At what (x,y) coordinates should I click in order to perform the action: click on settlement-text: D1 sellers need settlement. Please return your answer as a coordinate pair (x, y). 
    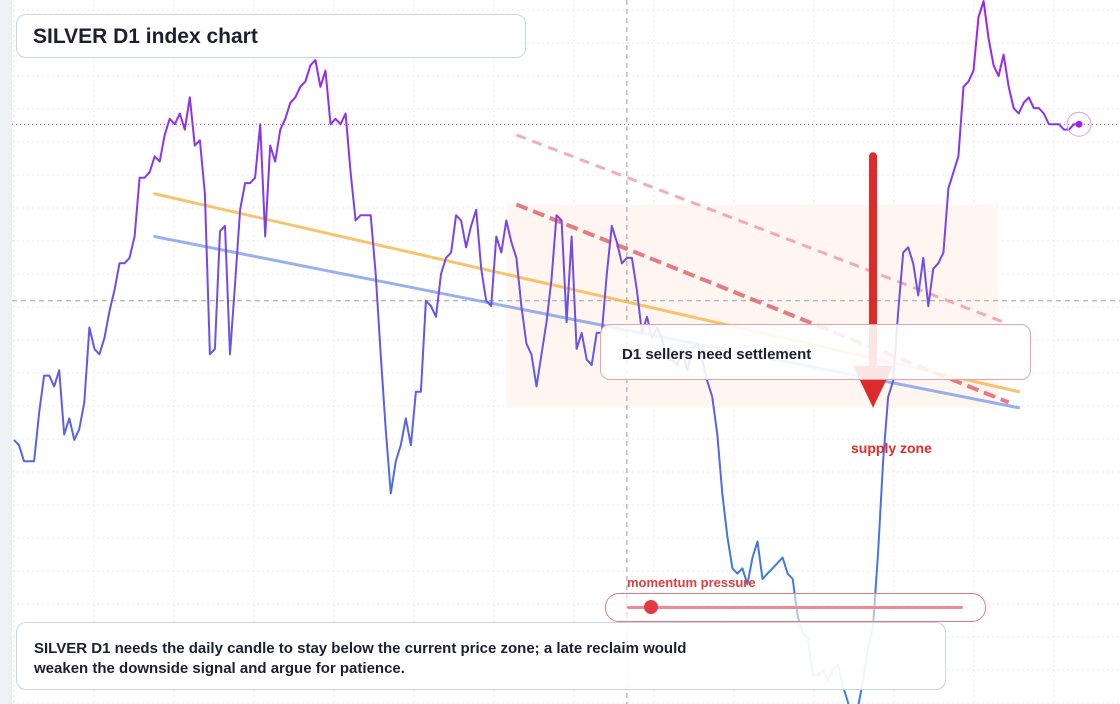
    Looking at the image, I should click on (717, 354).